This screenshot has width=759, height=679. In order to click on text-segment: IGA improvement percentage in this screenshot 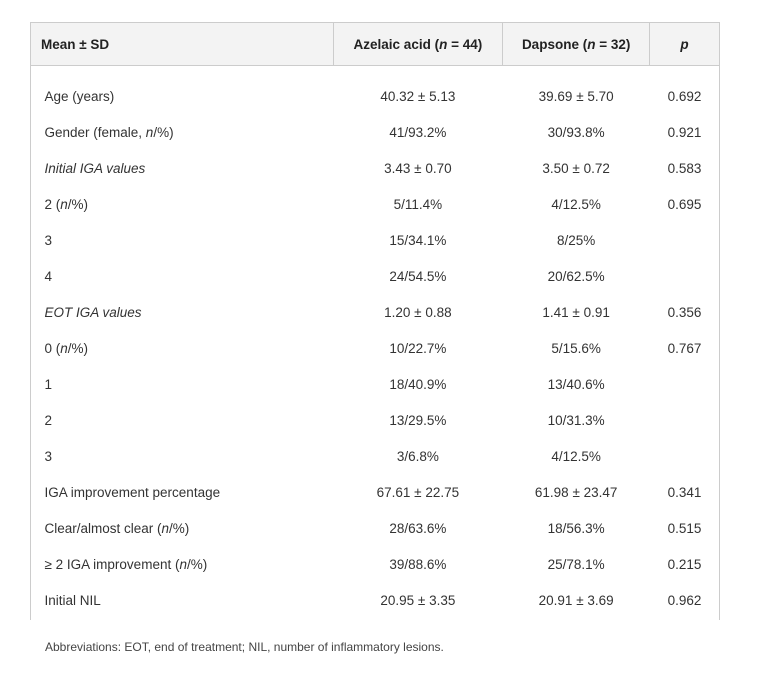, I will do `click(132, 492)`.